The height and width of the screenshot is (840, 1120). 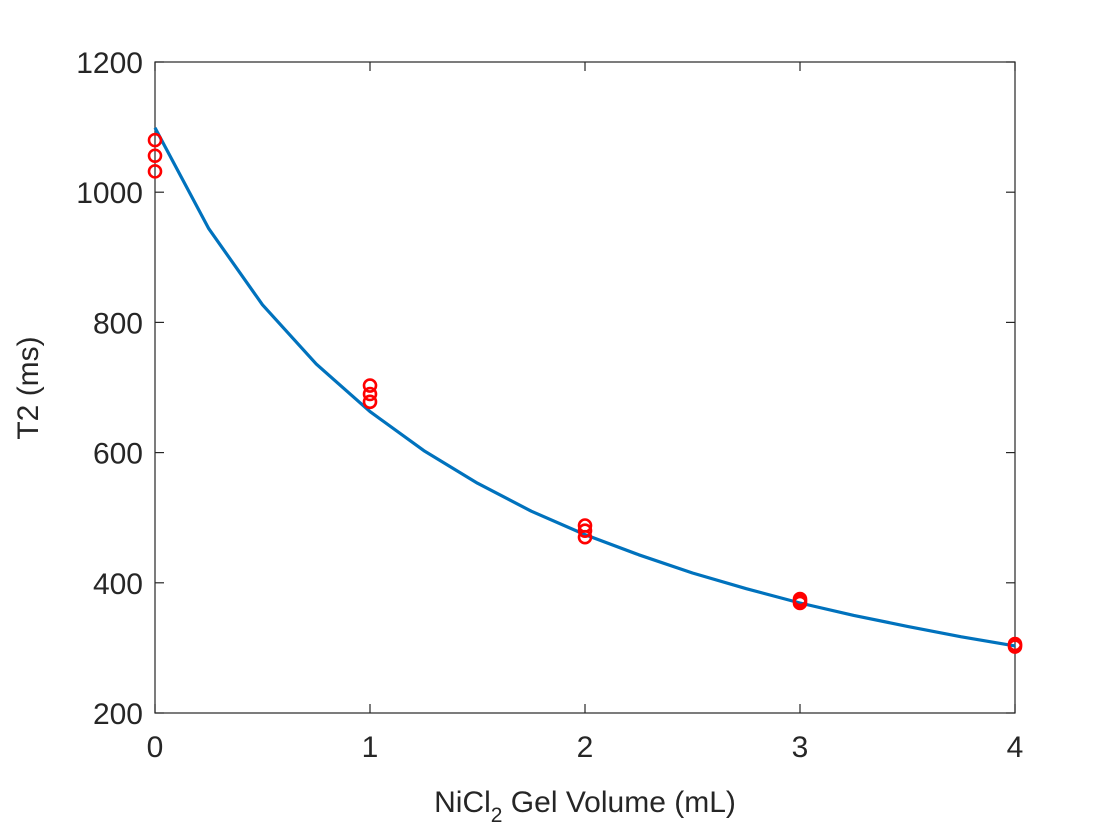 What do you see at coordinates (155, 747) in the screenshot?
I see `x-tick-label: 0` at bounding box center [155, 747].